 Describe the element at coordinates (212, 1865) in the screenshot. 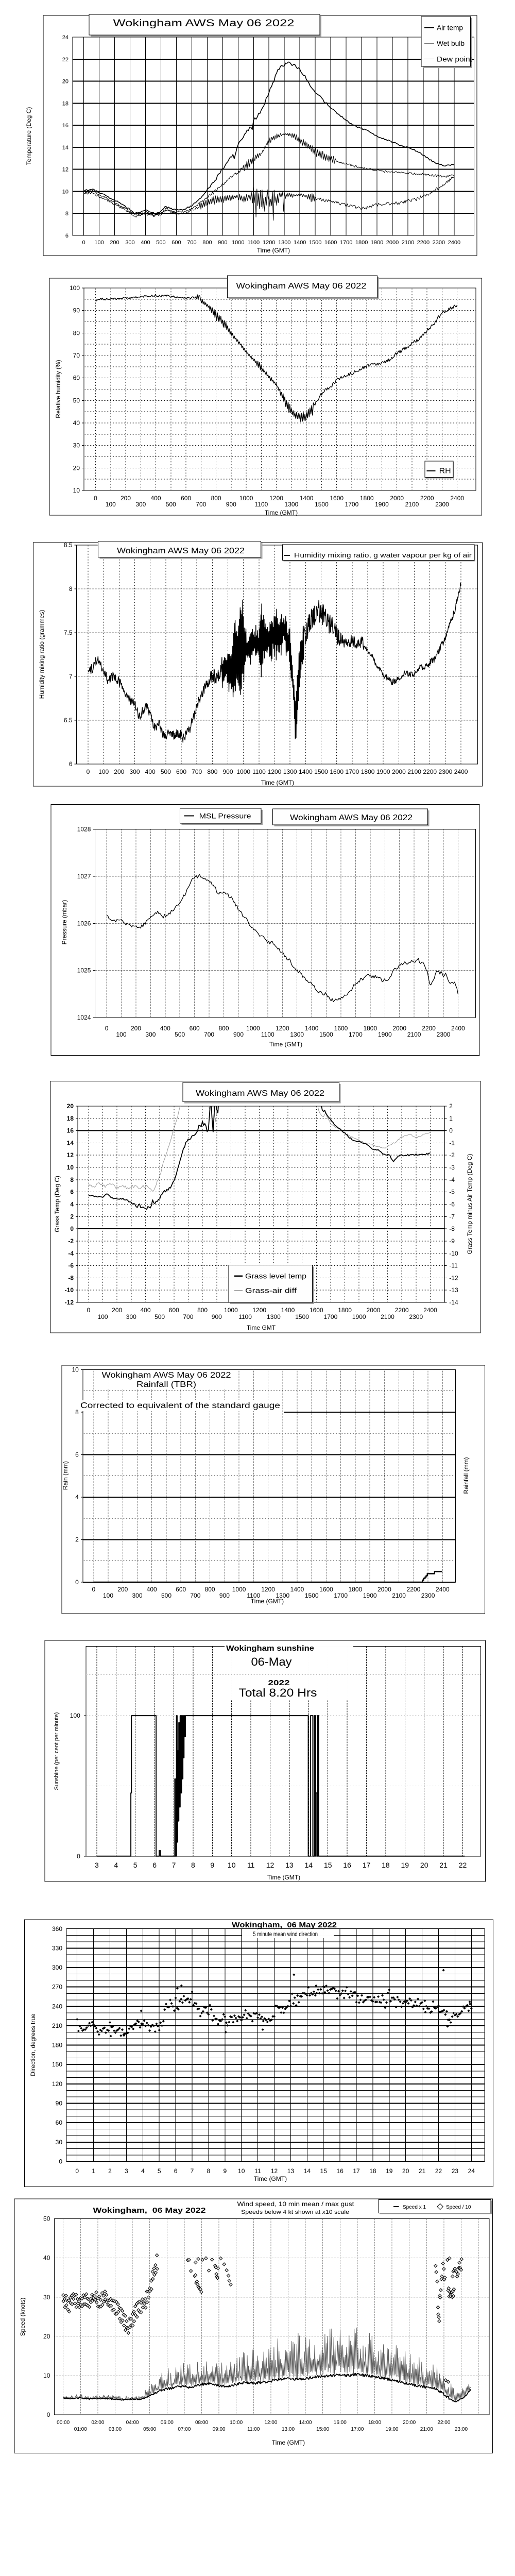

I see `svg-text: 9` at that location.